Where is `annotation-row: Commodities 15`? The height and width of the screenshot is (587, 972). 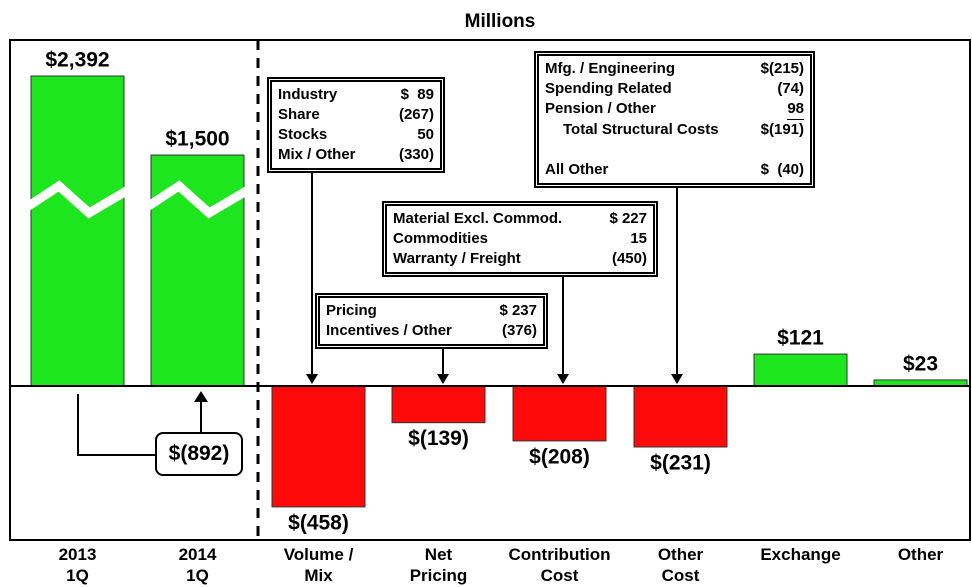 annotation-row: Commodities 15 is located at coordinates (520, 239).